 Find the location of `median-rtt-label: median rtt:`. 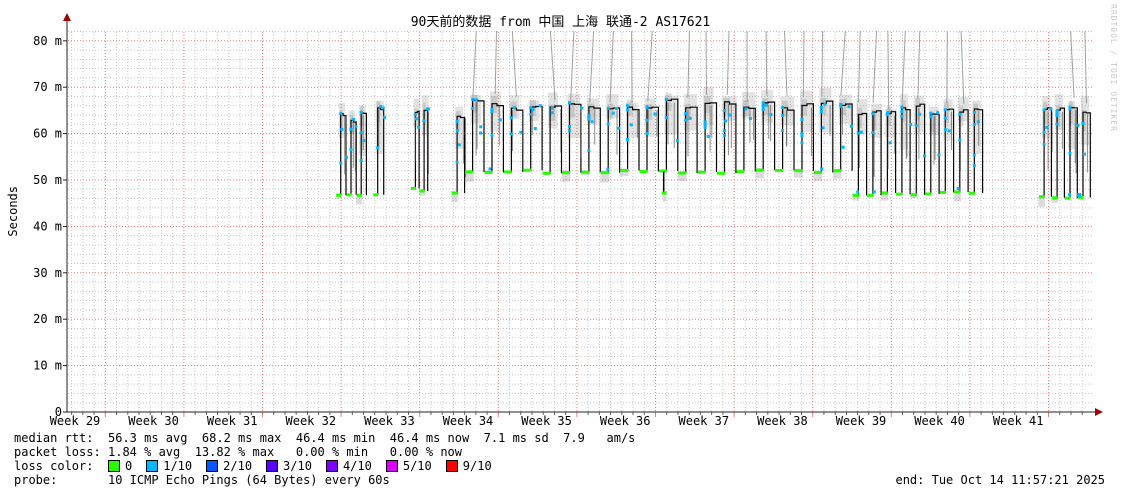

median-rtt-label: median rtt: is located at coordinates (54, 438).